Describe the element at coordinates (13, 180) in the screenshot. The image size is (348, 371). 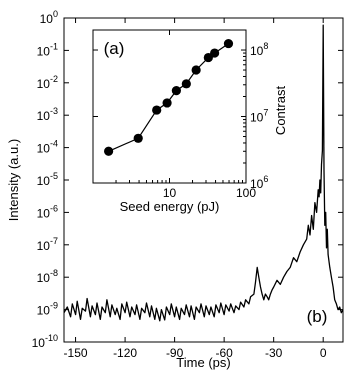
I see `main-y-axis-label: Intensity (a.u.)` at that location.